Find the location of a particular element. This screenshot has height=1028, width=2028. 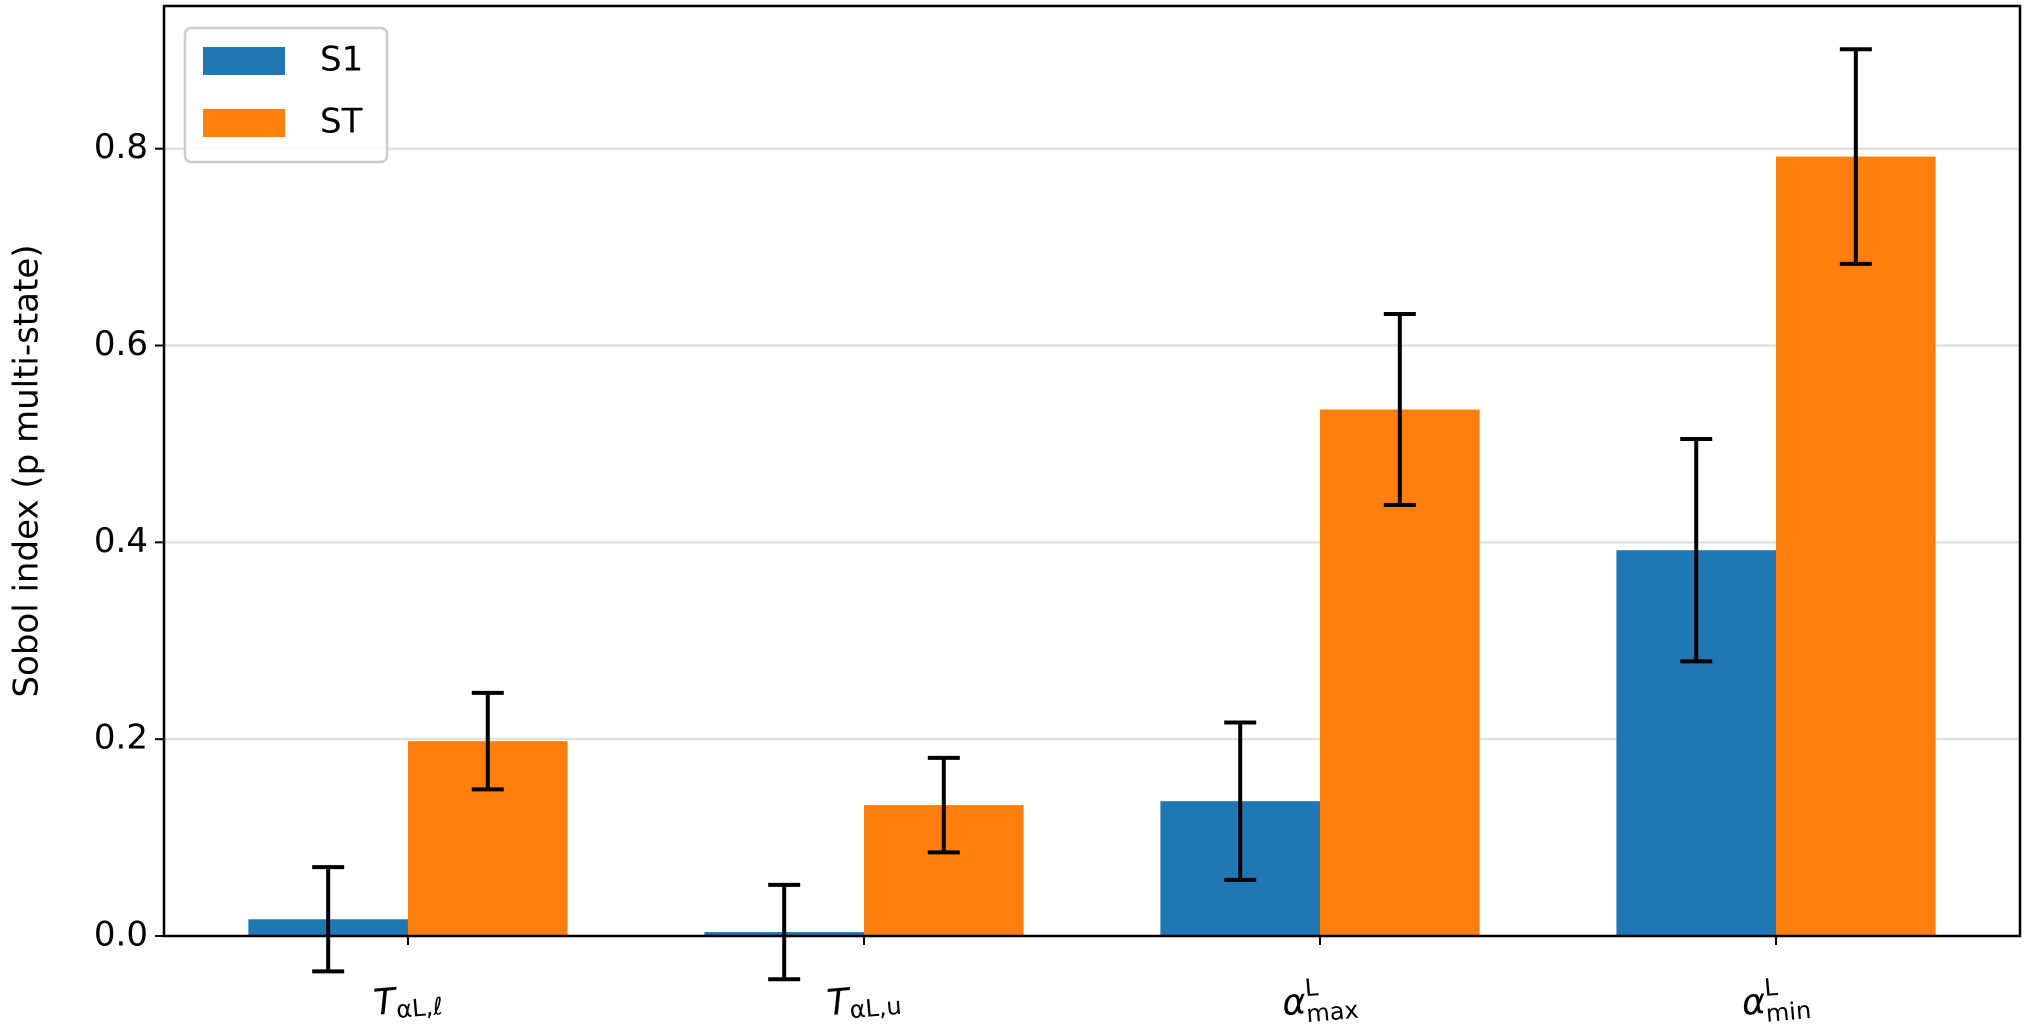

y-axis-label: Sobol index (p multi-state) is located at coordinates (27, 470).